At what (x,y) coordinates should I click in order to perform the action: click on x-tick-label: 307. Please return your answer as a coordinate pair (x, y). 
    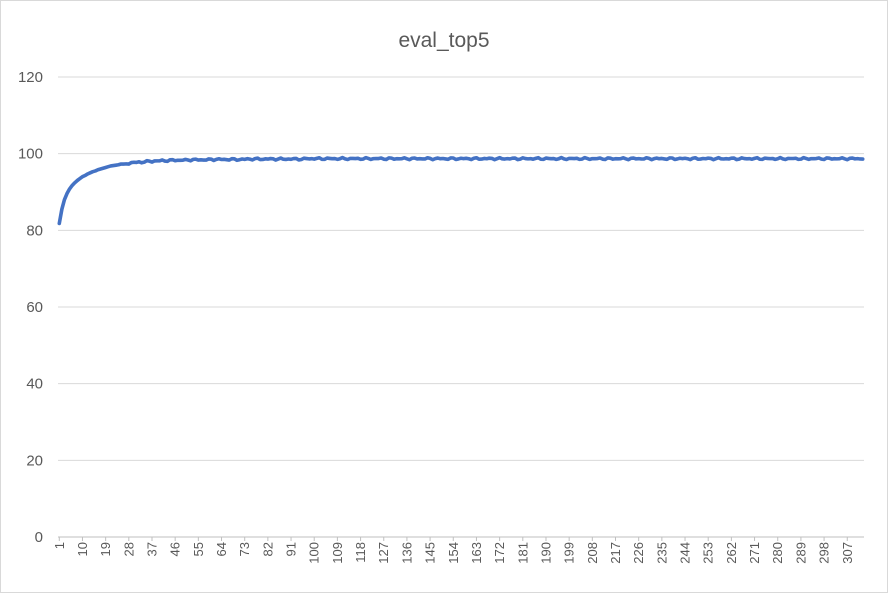
    Looking at the image, I should click on (847, 553).